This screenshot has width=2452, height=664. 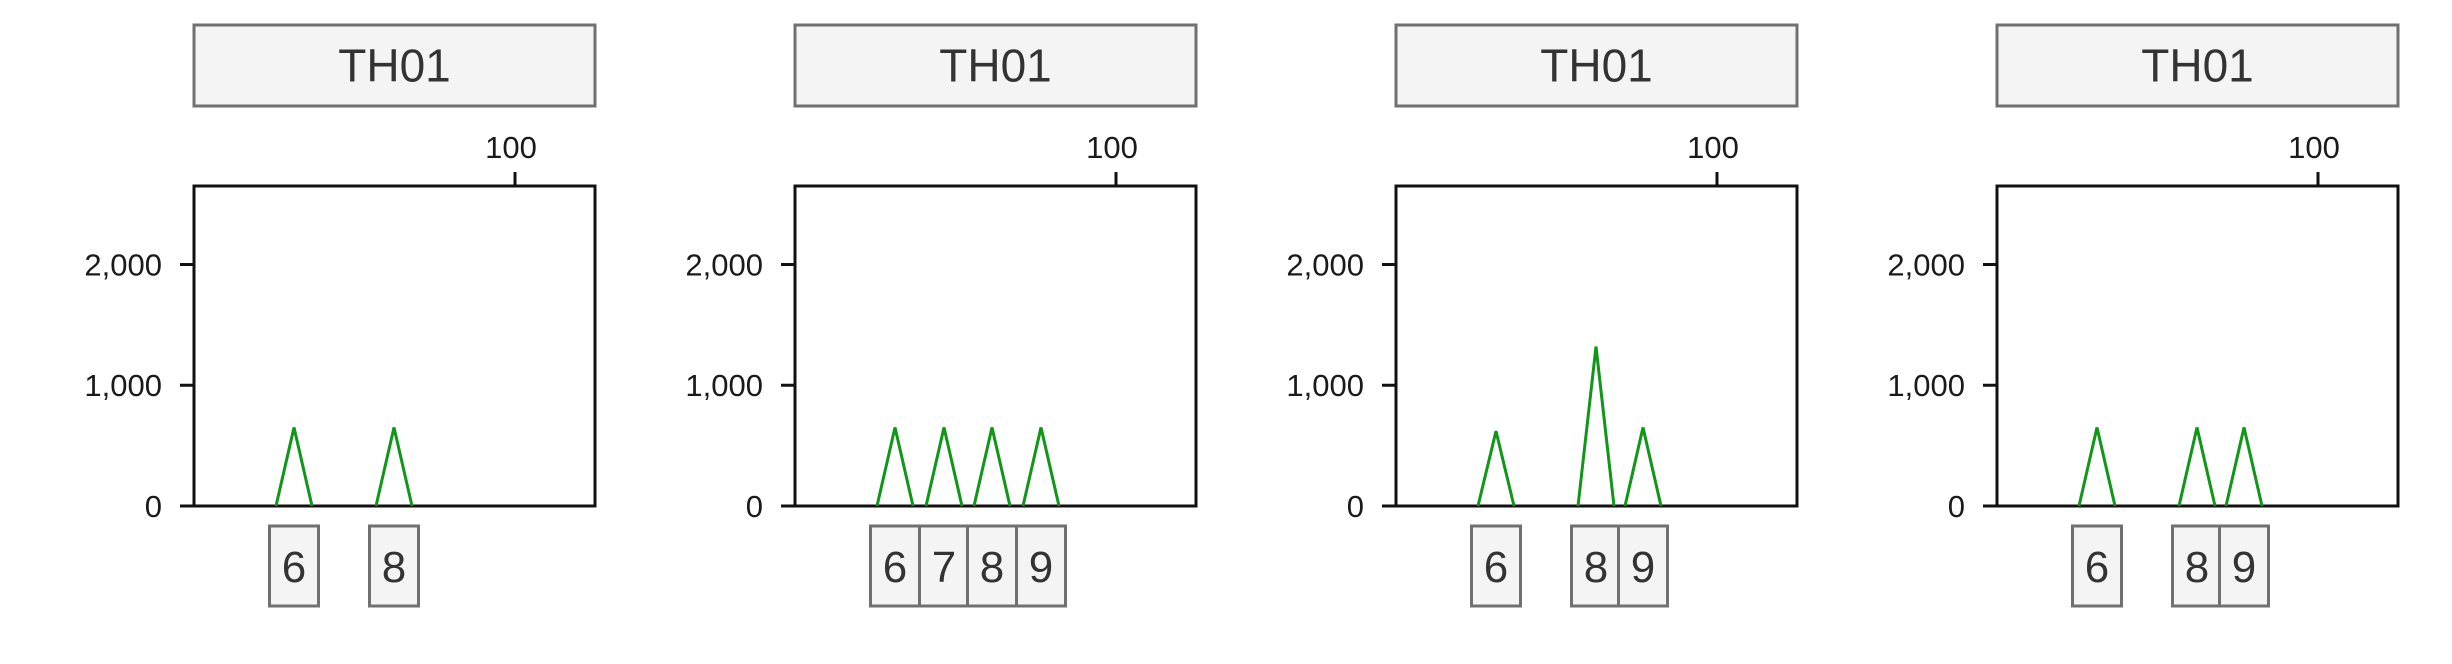 I want to click on allele-call-label: 7, so click(x=944, y=567).